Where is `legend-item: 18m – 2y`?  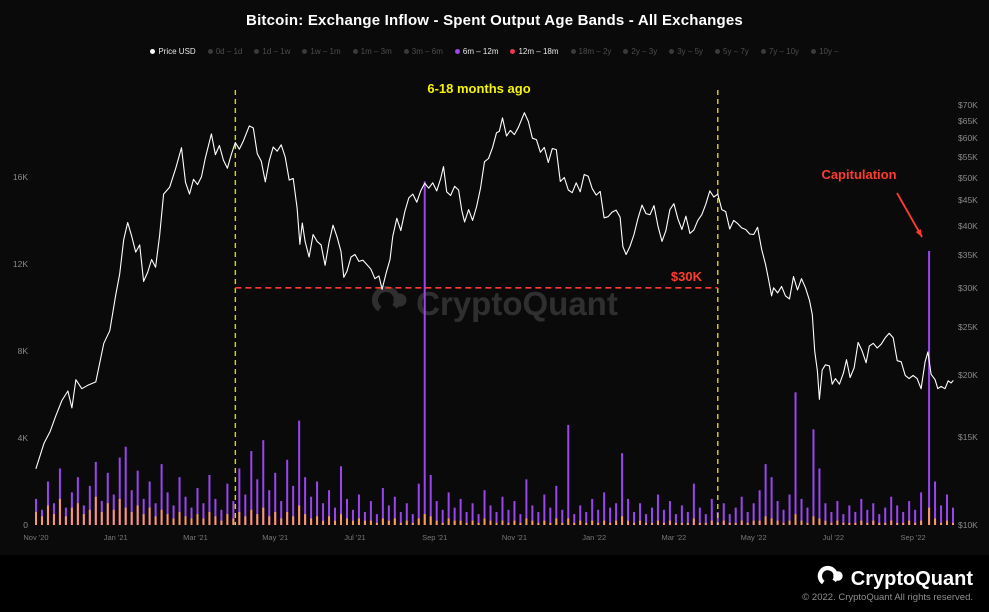 legend-item: 18m – 2y is located at coordinates (590, 51).